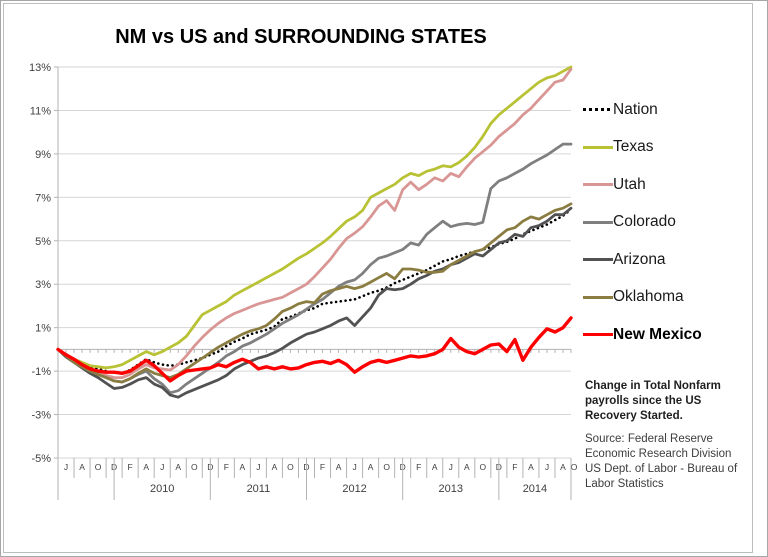 This screenshot has width=768, height=557. I want to click on legend-item-colorado: Colorado, so click(670, 223).